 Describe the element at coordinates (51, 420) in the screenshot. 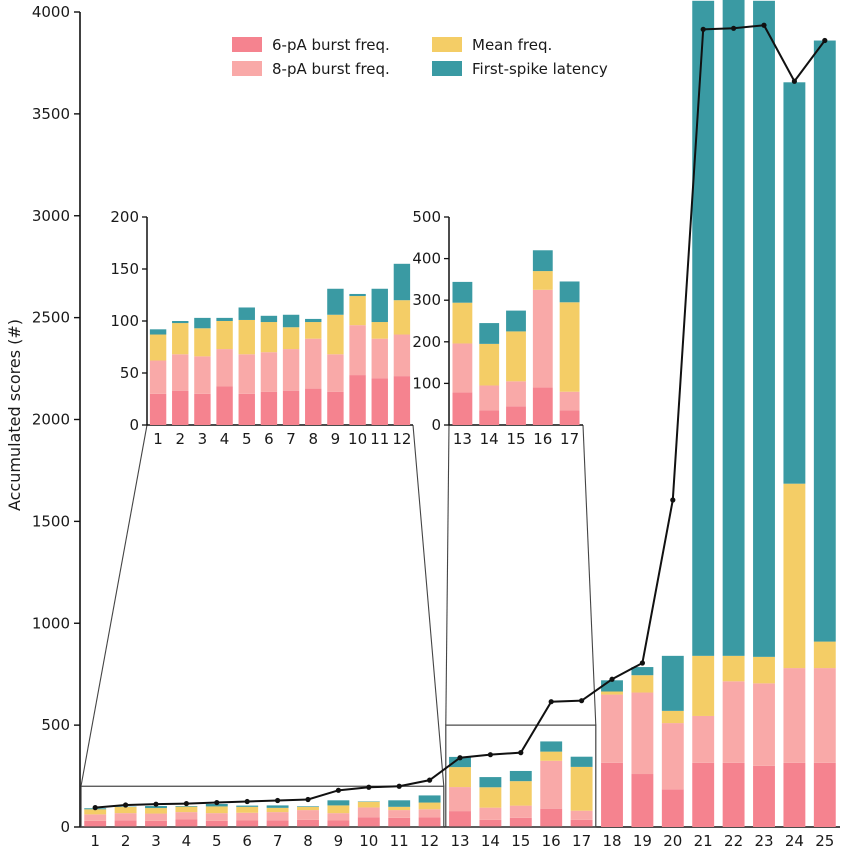

I see `y-tick-label: 2000` at that location.